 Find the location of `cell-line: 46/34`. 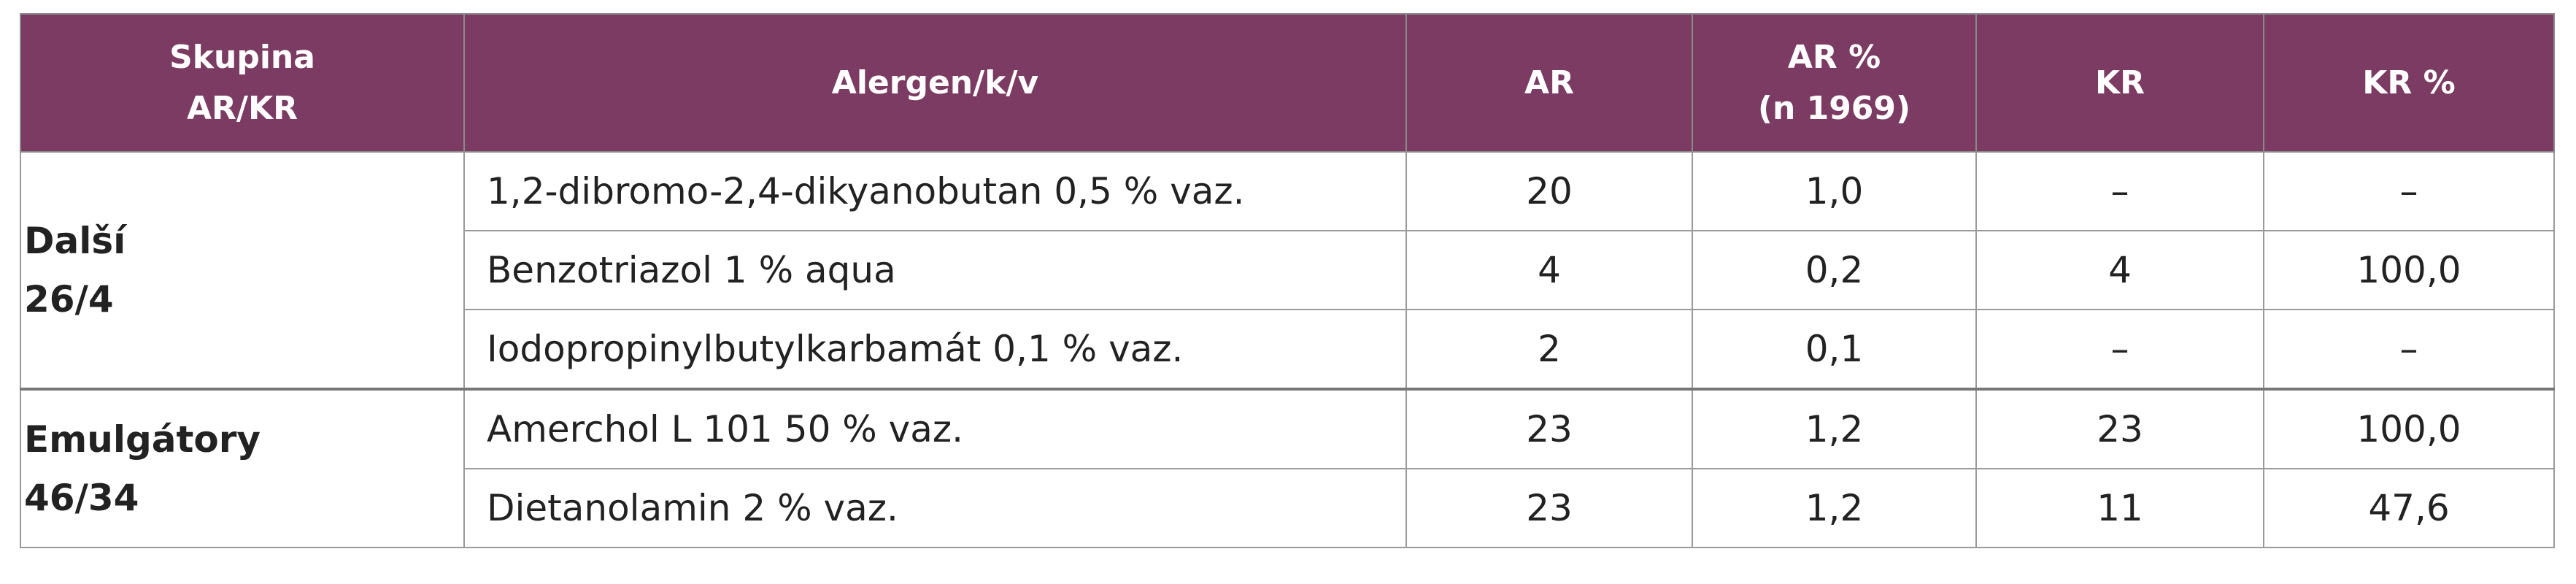

cell-line: 46/34 is located at coordinates (81, 498).